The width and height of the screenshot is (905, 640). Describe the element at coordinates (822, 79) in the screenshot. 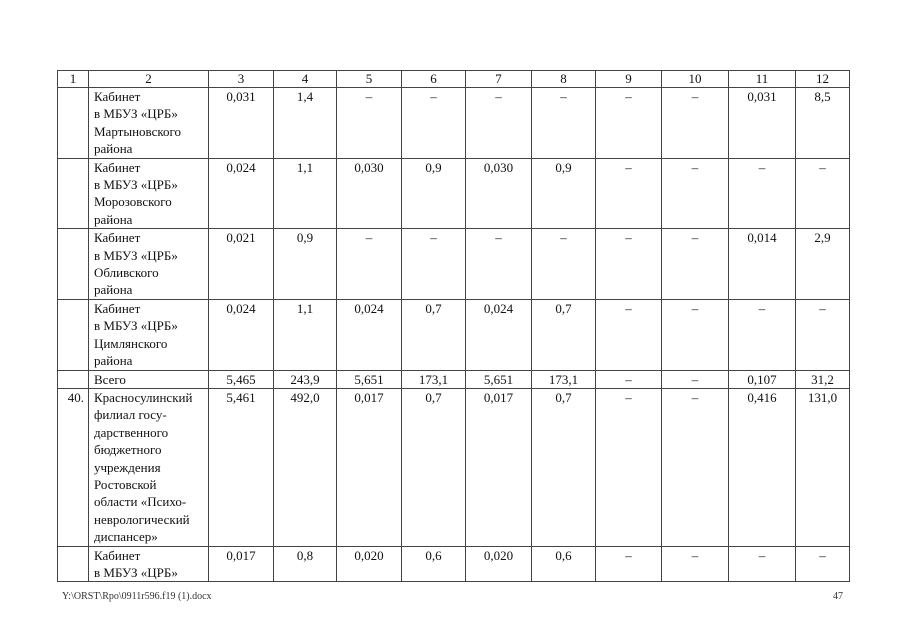

I see `column-header: 12` at that location.